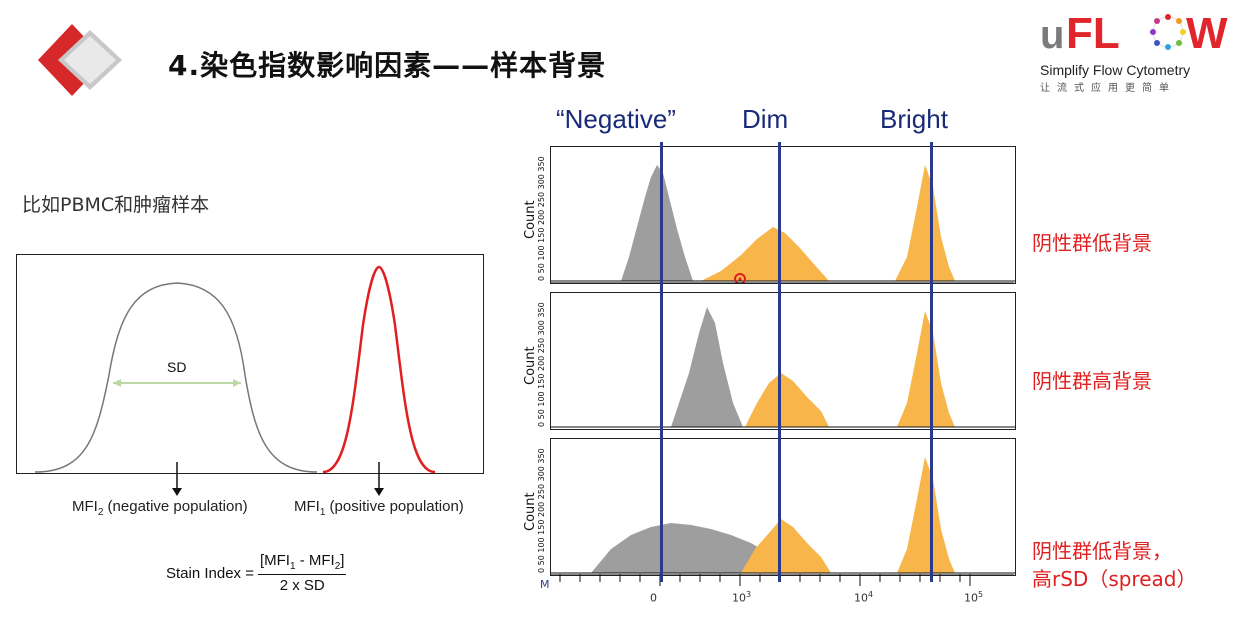 The height and width of the screenshot is (630, 1242). I want to click on stain-index-formula: Stain Index = [MFI1 - MFI2] 2 x SD, so click(256, 573).